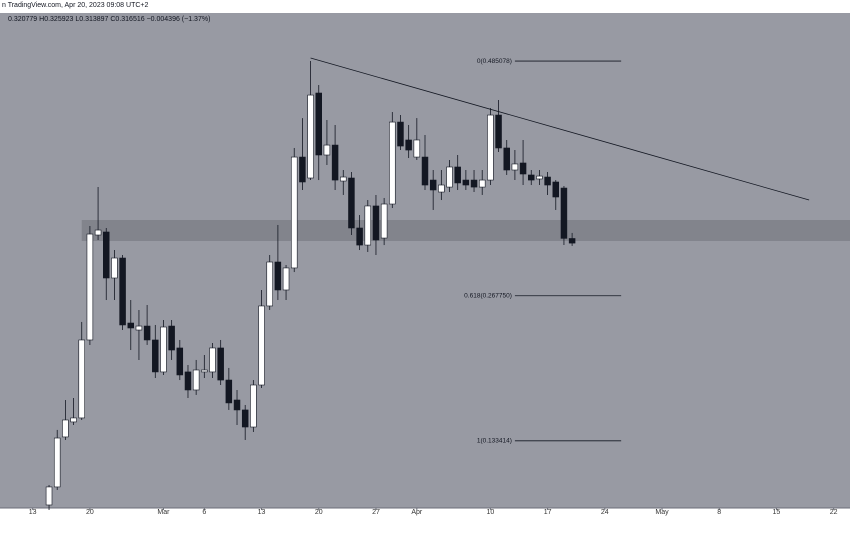  Describe the element at coordinates (488, 295) in the screenshot. I see `fib-label: 0.618(0.267750)` at that location.